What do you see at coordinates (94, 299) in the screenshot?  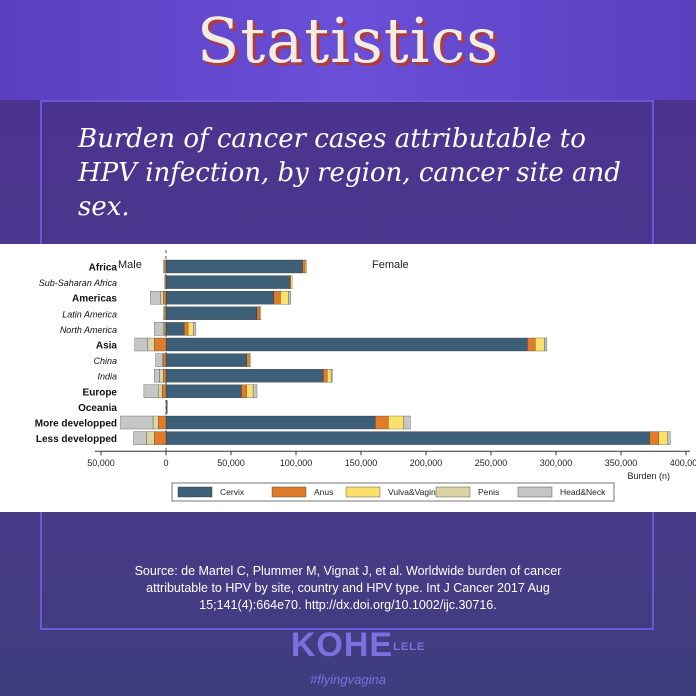 I see `category-label: Americas` at bounding box center [94, 299].